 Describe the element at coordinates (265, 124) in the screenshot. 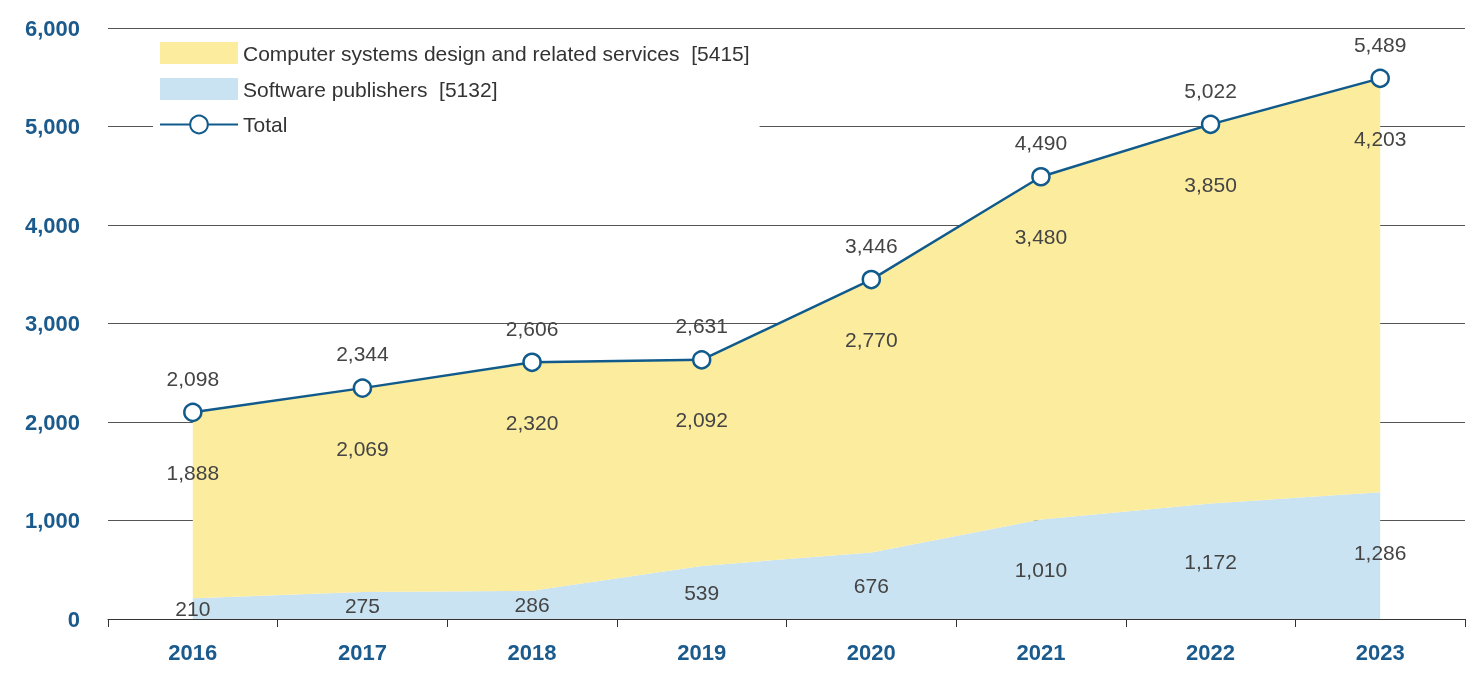

I see `legend-label: Total` at that location.